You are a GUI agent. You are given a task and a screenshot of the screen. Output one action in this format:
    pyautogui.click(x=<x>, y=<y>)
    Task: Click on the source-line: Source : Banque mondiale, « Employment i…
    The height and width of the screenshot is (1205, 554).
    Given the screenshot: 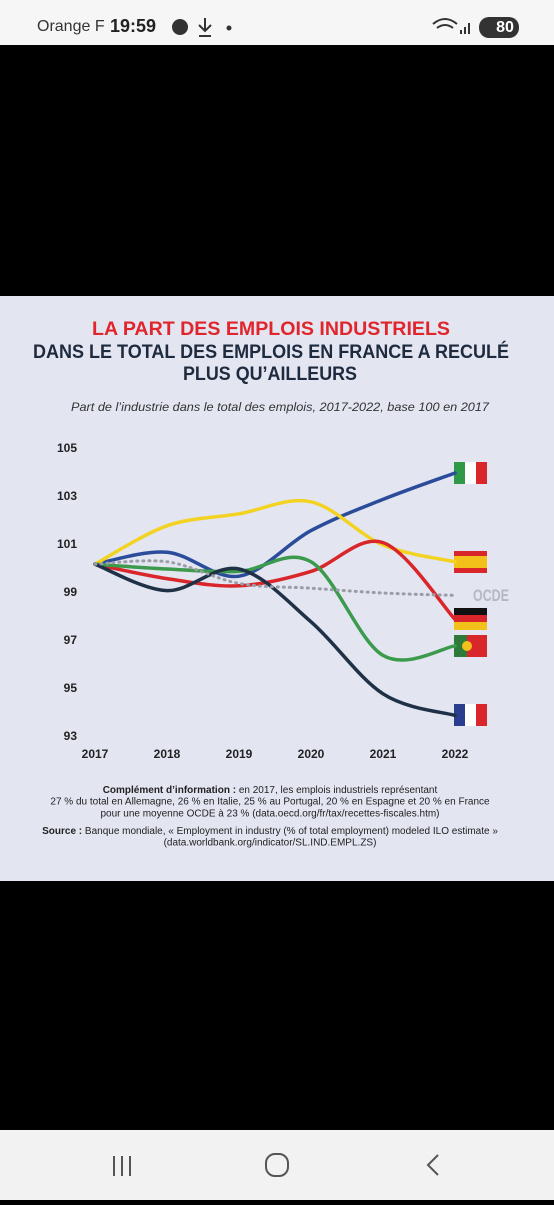 What is the action you would take?
    pyautogui.click(x=270, y=831)
    